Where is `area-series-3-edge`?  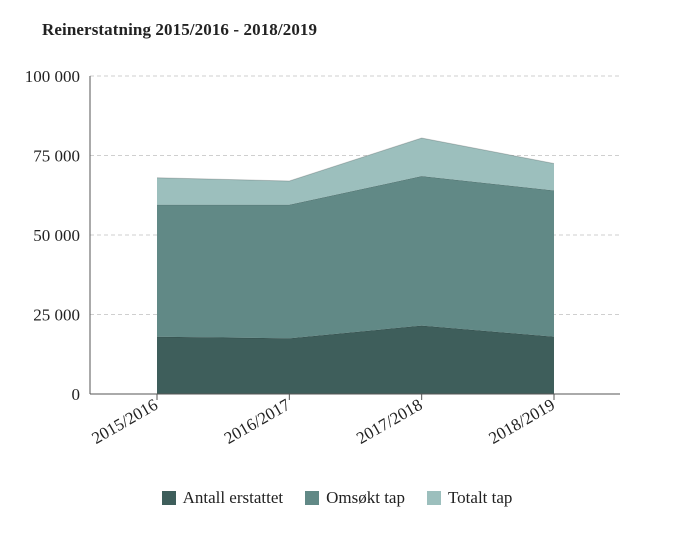 area-series-3-edge is located at coordinates (355, 159).